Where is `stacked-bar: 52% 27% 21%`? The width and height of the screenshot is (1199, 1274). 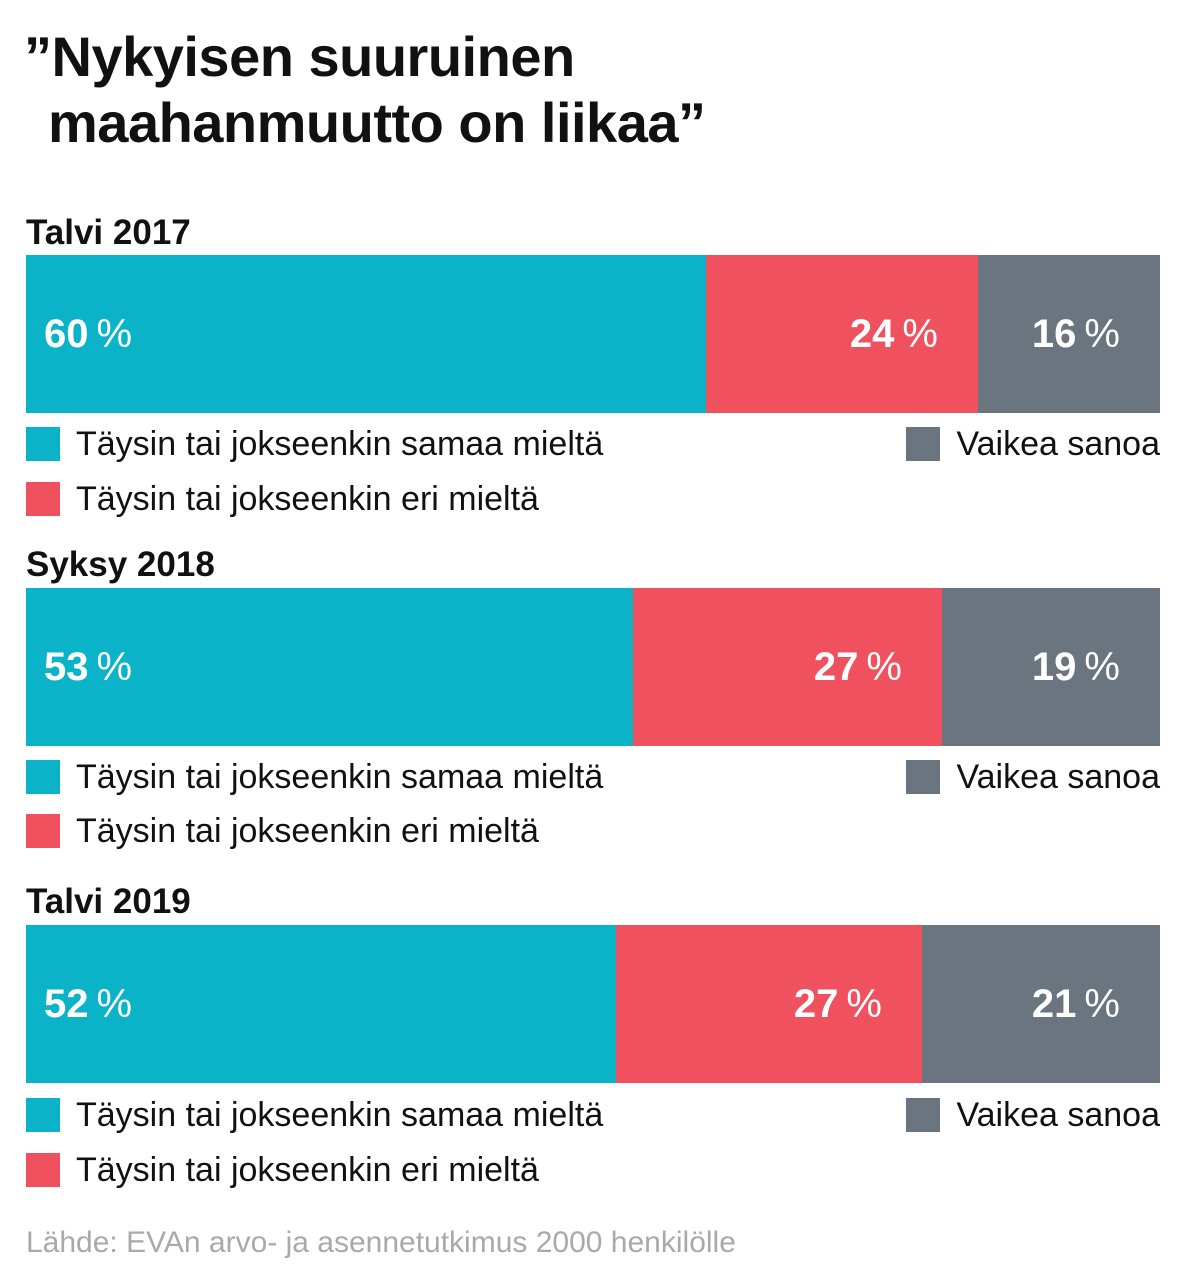 stacked-bar: 52% 27% 21% is located at coordinates (593, 1004).